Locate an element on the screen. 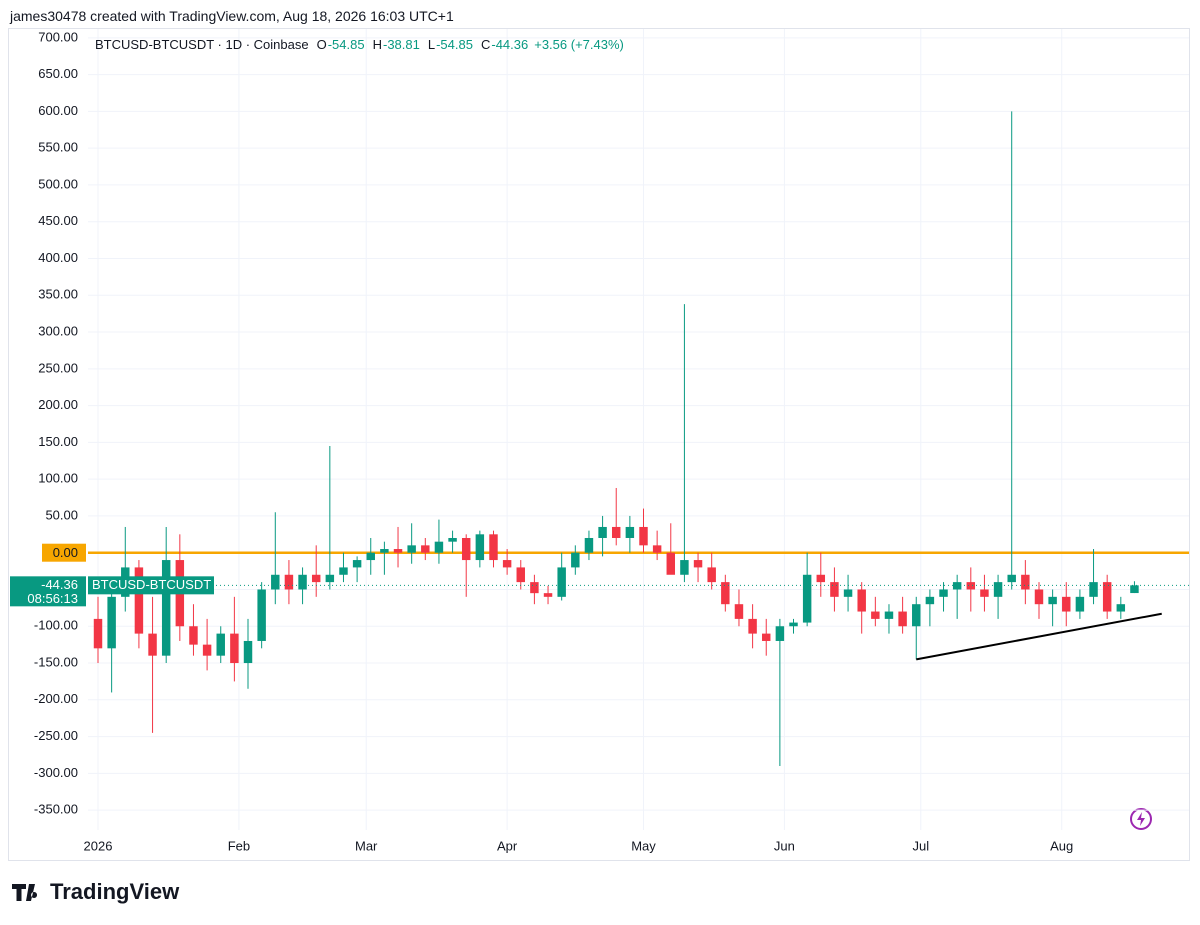 The height and width of the screenshot is (925, 1200). countdown: 08:56:13 is located at coordinates (52, 598).